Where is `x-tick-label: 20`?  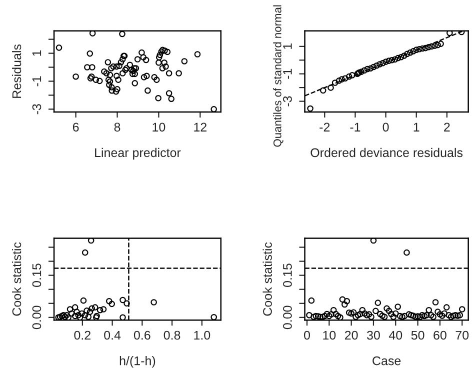
x-tick-label: 20 is located at coordinates (351, 335).